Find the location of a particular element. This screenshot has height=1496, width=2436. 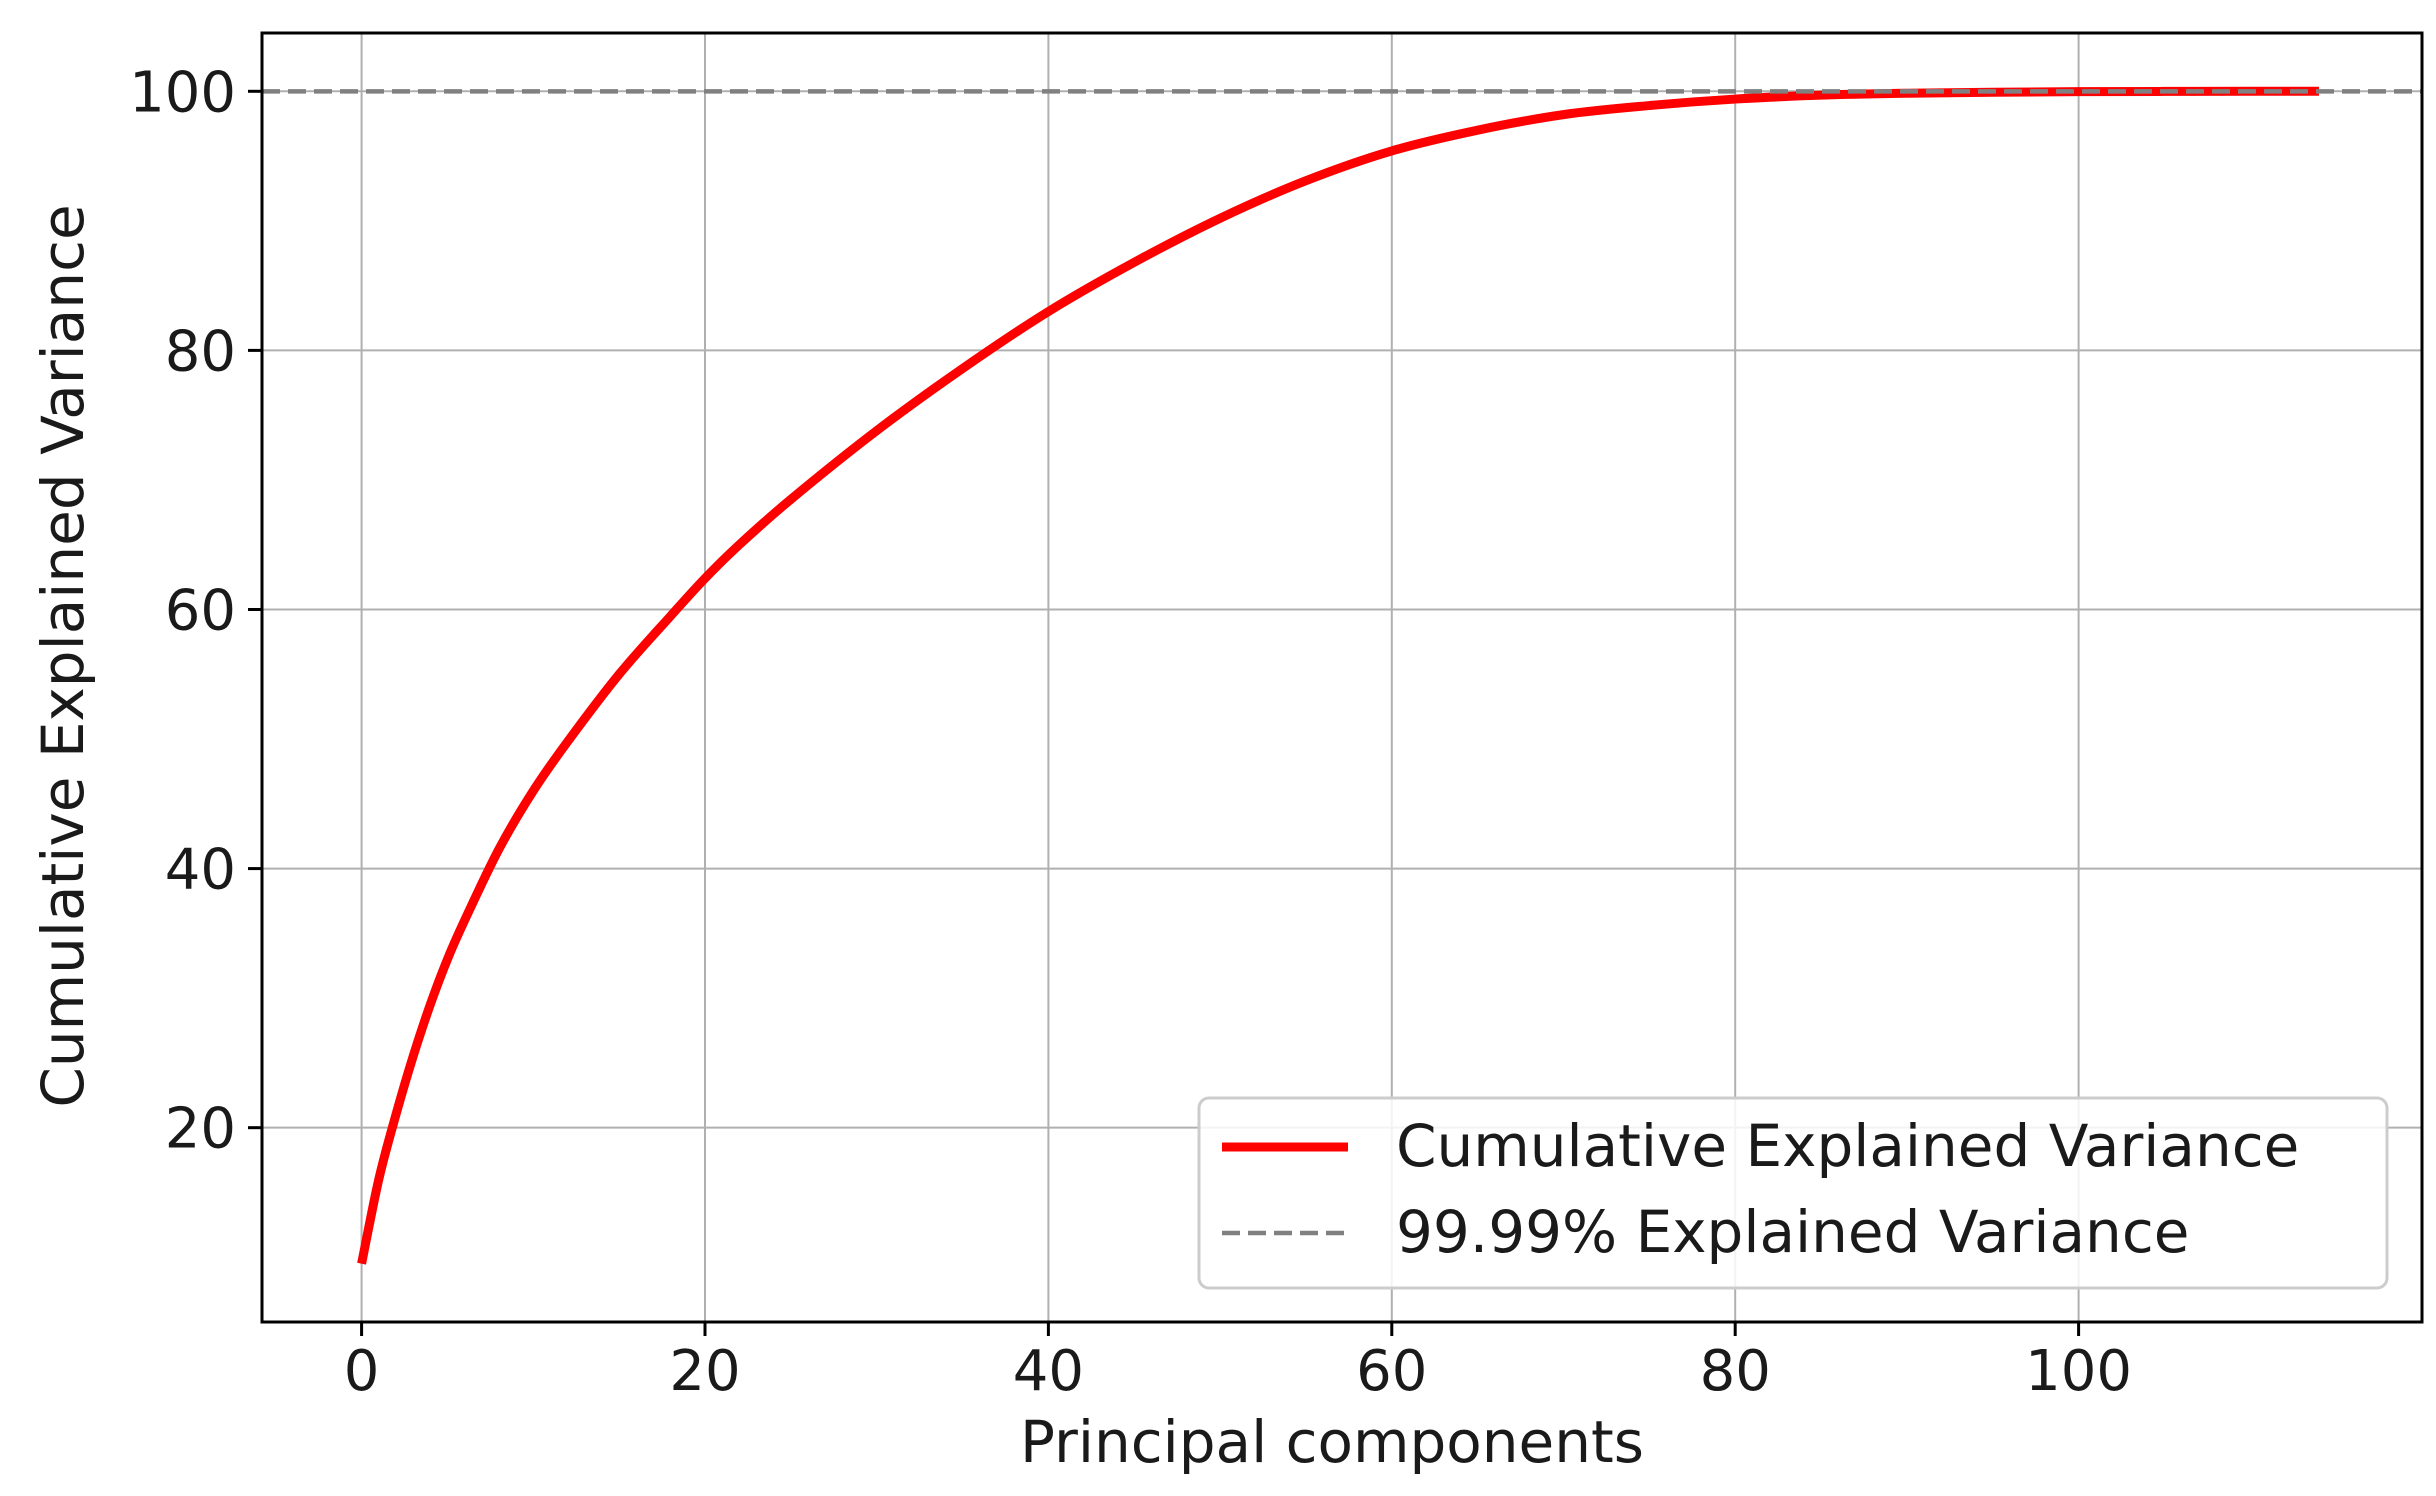

y-tick-label: 20 is located at coordinates (200, 1129).